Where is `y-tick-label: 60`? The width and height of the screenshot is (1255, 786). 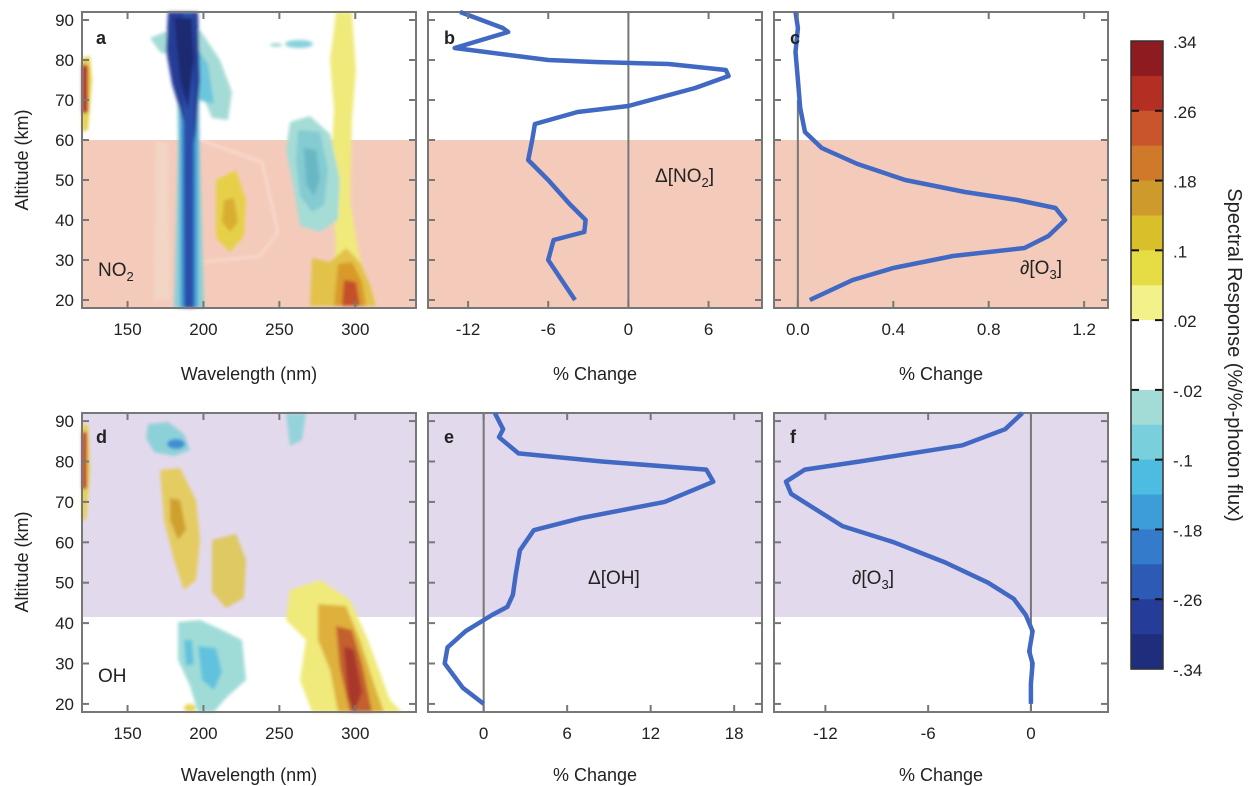 y-tick-label: 60 is located at coordinates (64, 140).